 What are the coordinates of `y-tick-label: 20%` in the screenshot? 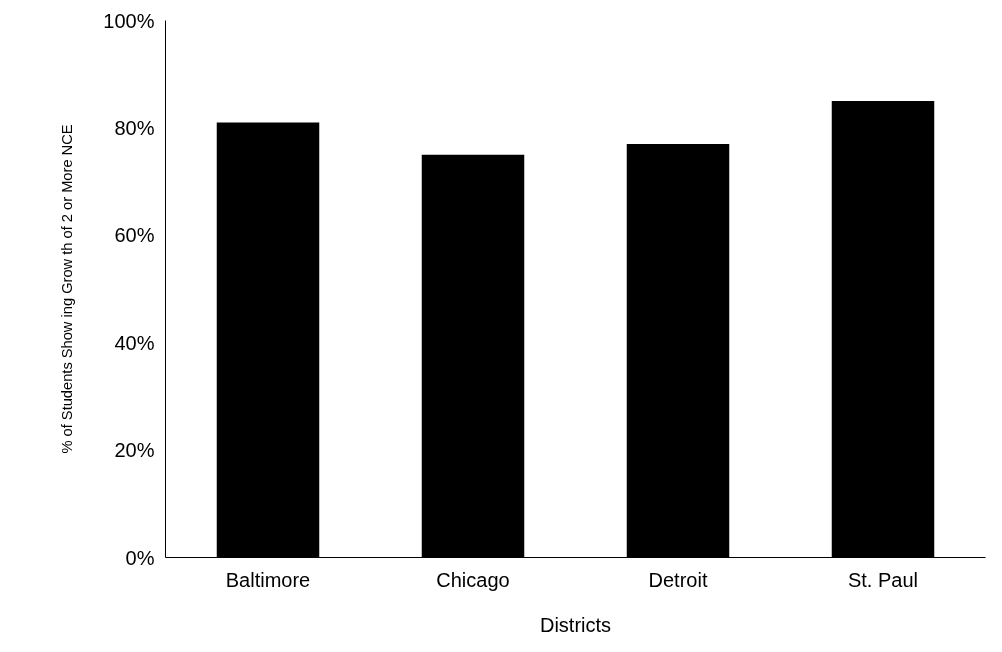 It's located at (134, 450).